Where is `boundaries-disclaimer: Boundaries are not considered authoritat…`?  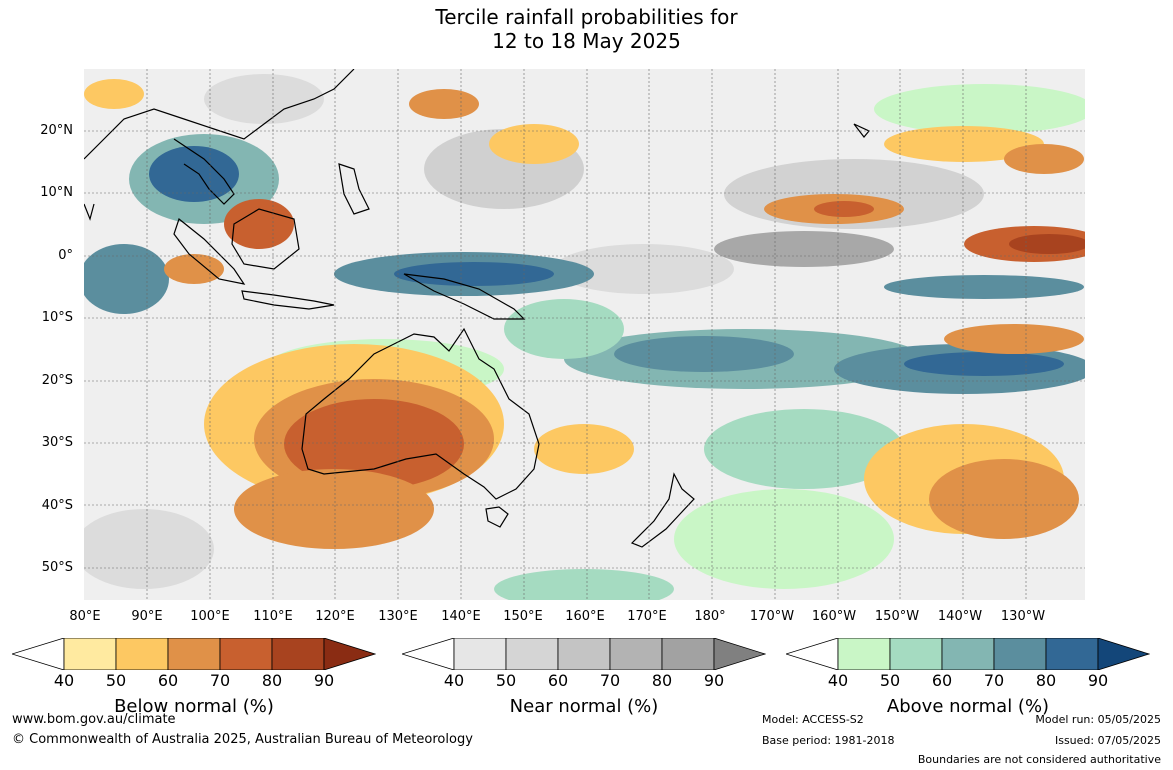 boundaries-disclaimer: Boundaries are not considered authoritat… is located at coordinates (1039, 759).